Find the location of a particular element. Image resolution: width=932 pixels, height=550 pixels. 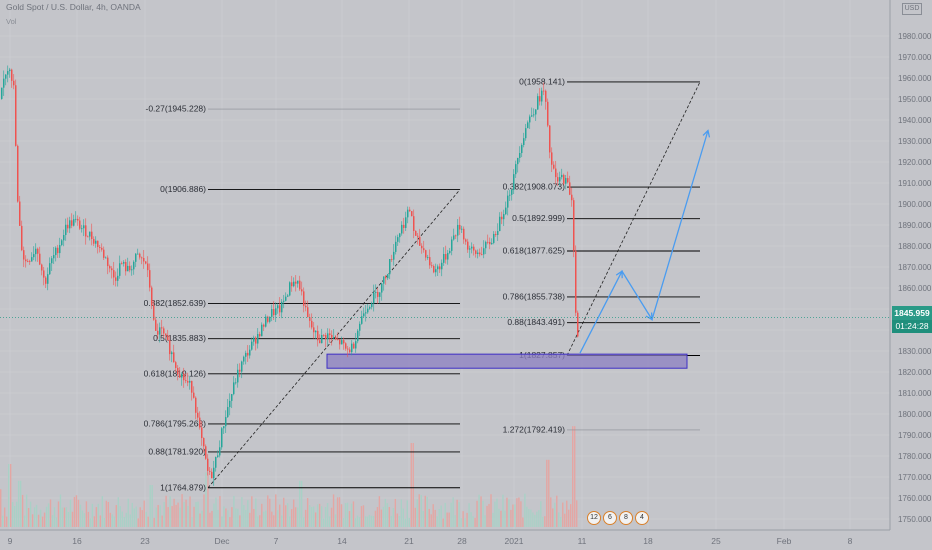

price-tick-label: 1930.000 is located at coordinates (915, 141).